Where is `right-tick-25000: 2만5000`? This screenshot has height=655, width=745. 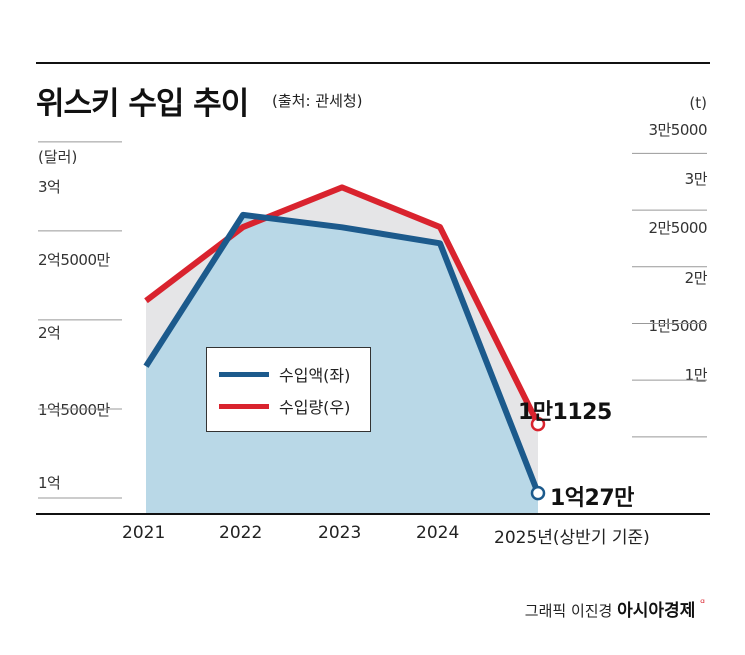
right-tick-25000: 2만5000 is located at coordinates (677, 228).